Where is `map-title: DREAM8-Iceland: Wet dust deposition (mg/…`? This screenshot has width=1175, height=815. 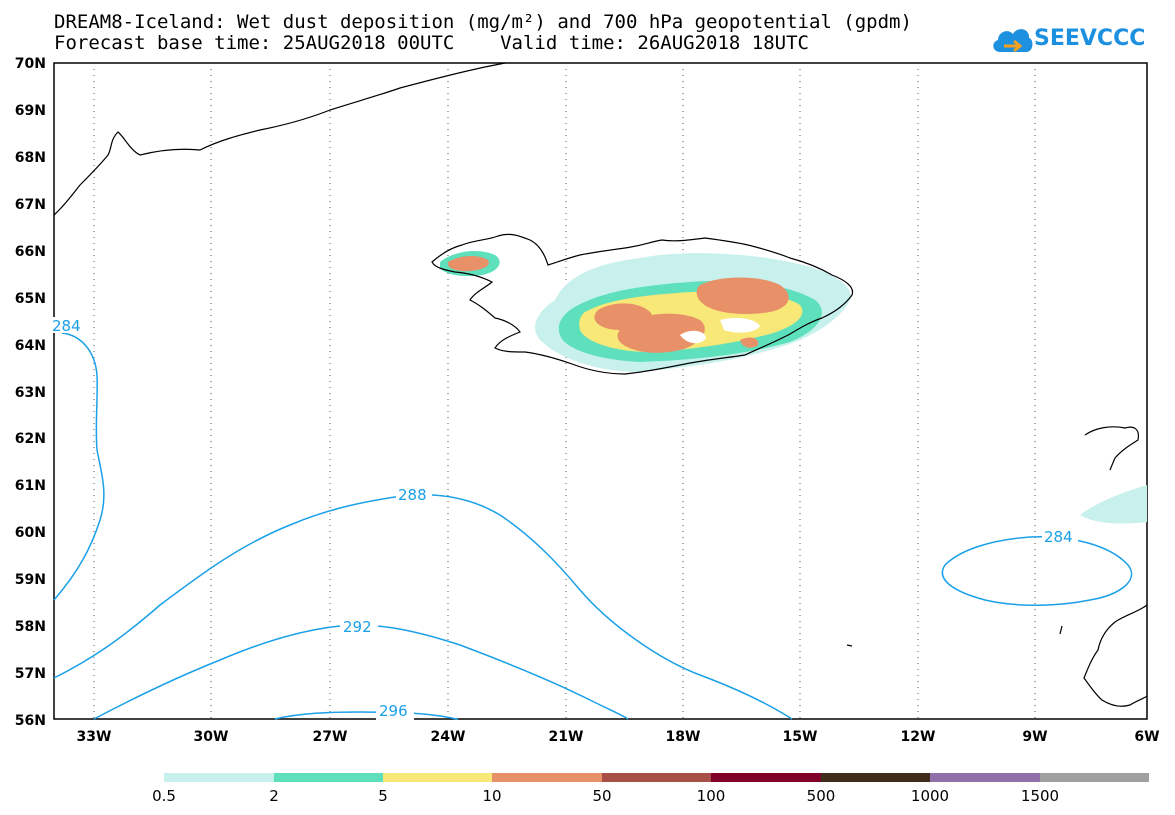
map-title: DREAM8-Iceland: Wet dust deposition (mg/… is located at coordinates (483, 22).